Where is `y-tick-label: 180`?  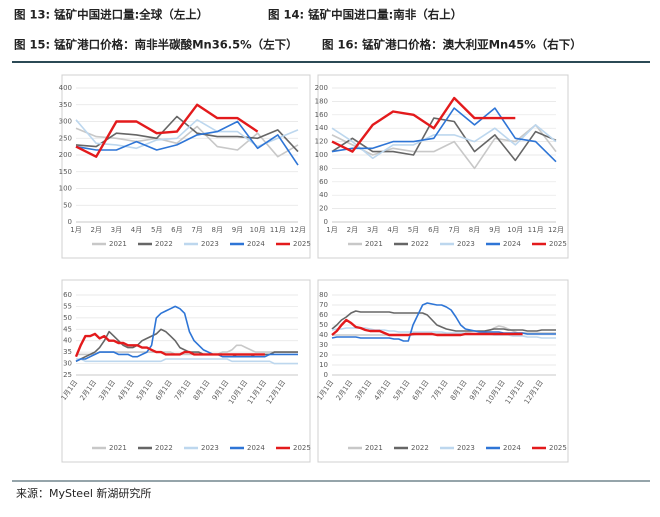 y-tick-label: 180 is located at coordinates (321, 101).